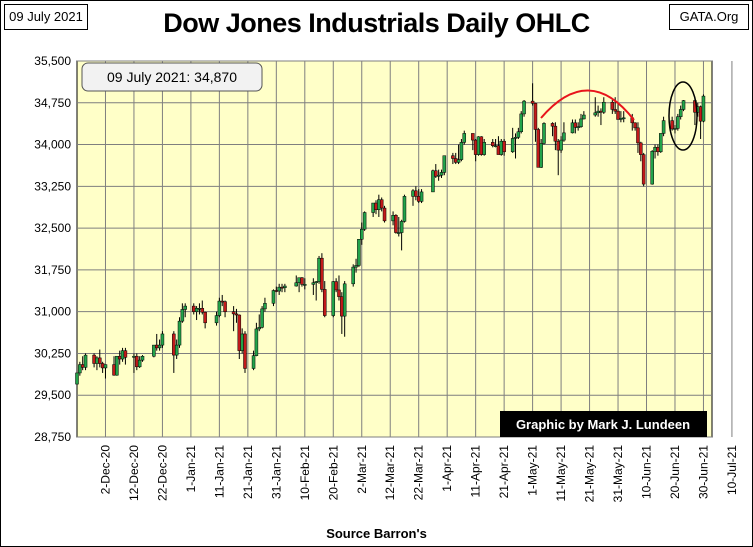  I want to click on x-tick-label: 21-May-21, so click(590, 474).